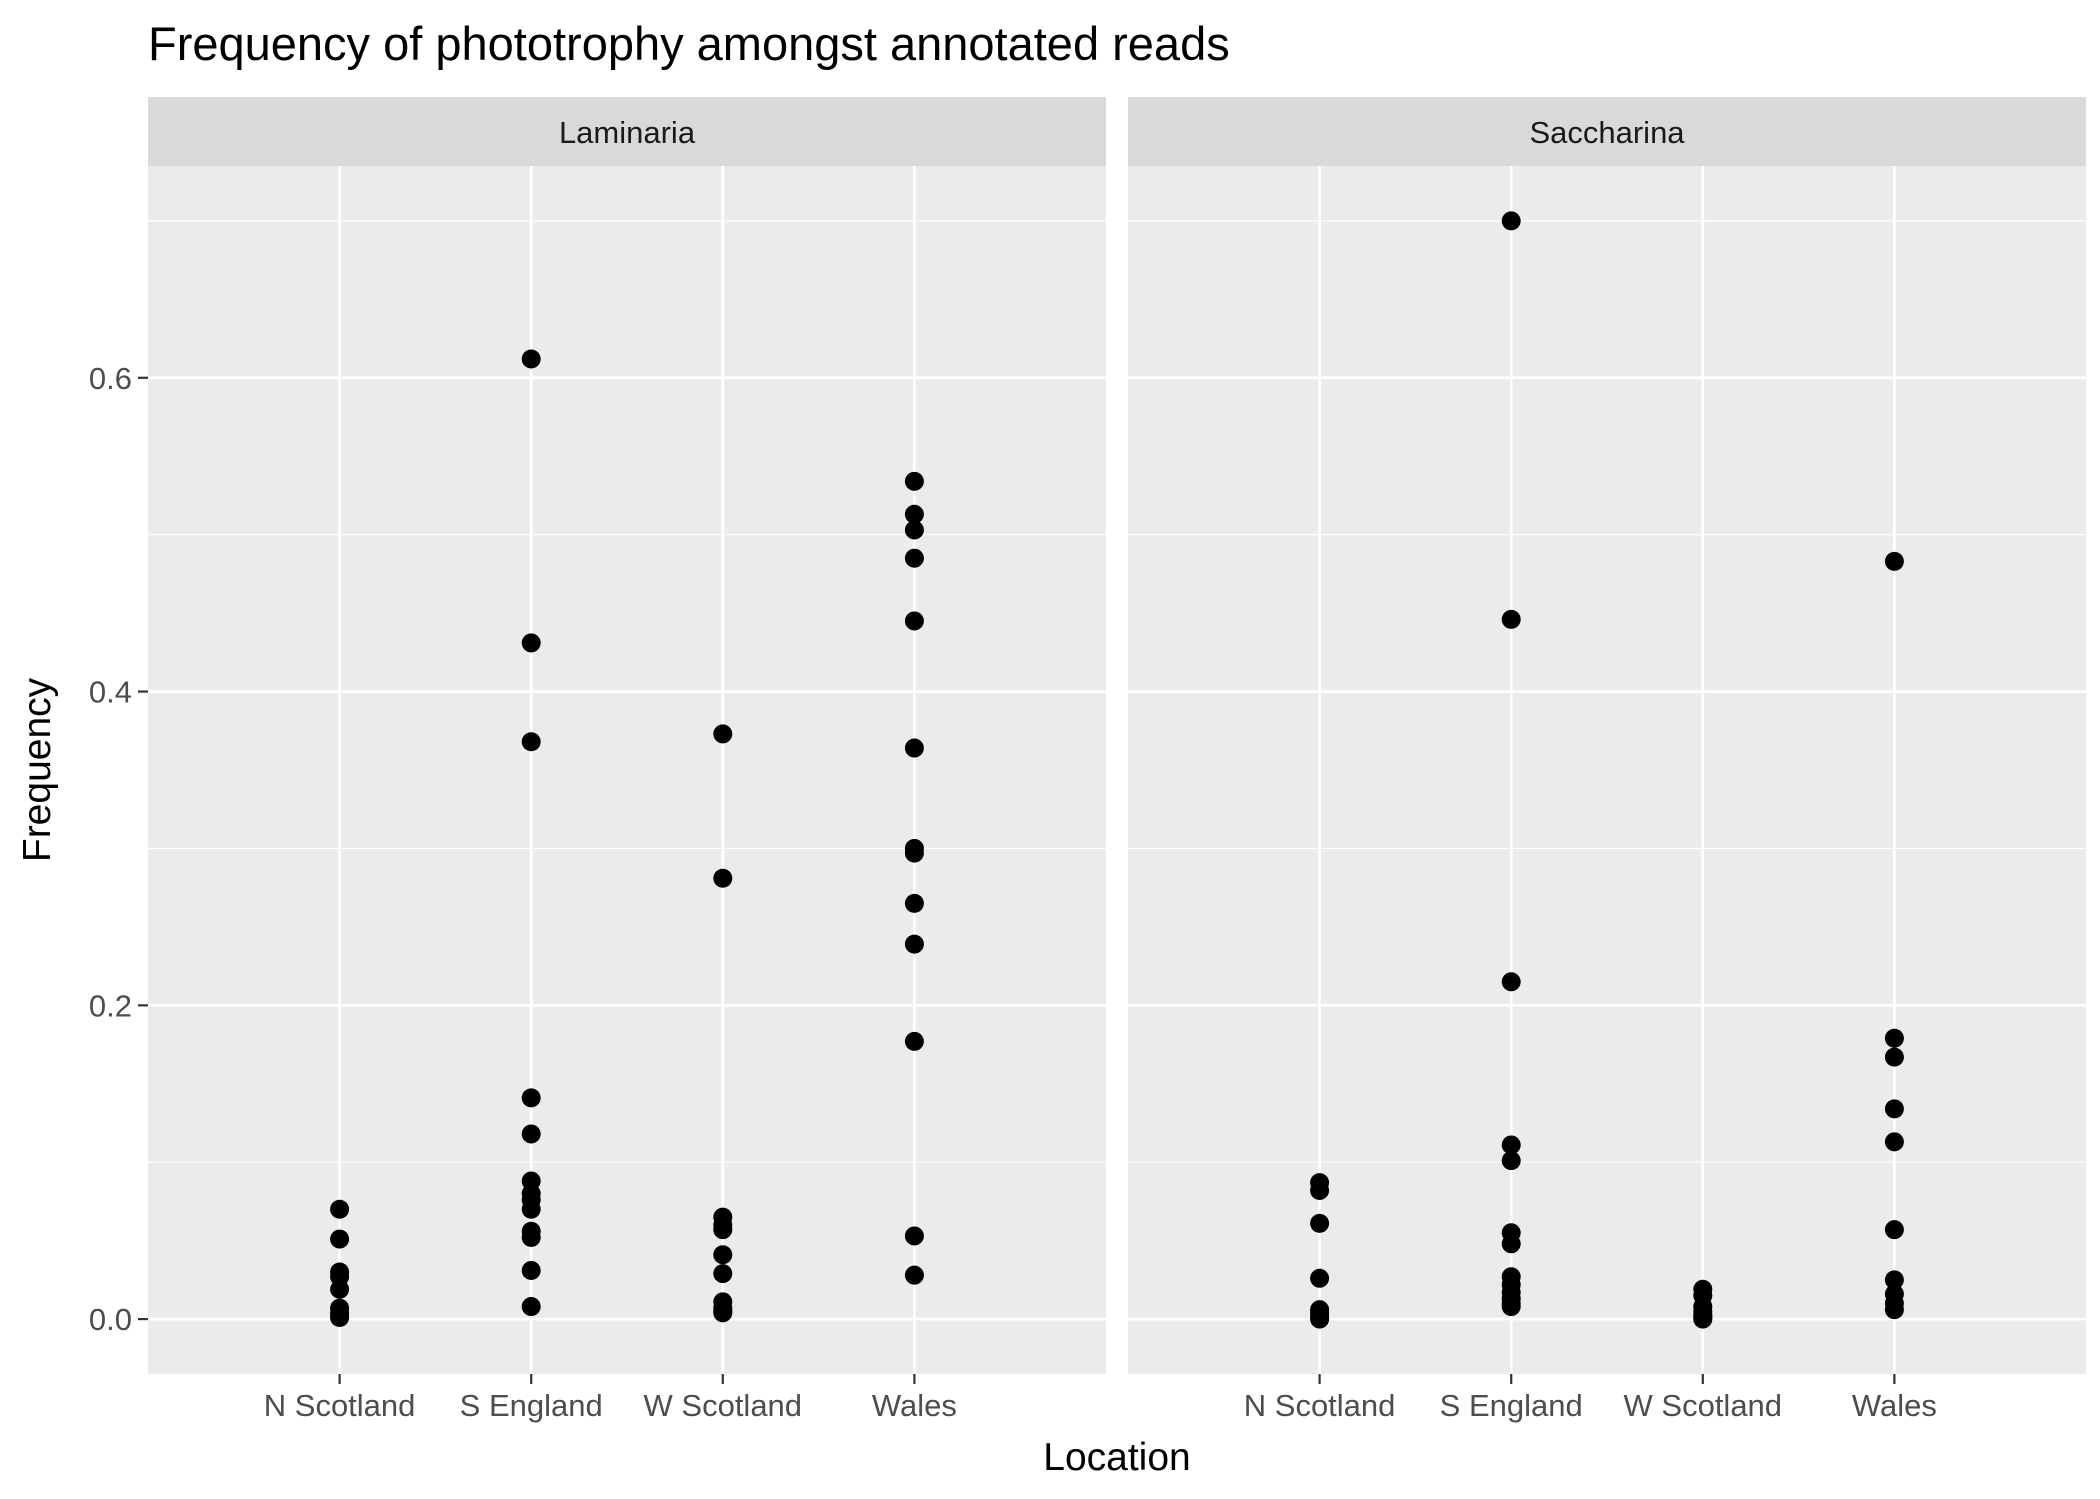 Image resolution: width=2100 pixels, height=1499 pixels. Describe the element at coordinates (110, 378) in the screenshot. I see `y-tick-label: 0.6` at that location.